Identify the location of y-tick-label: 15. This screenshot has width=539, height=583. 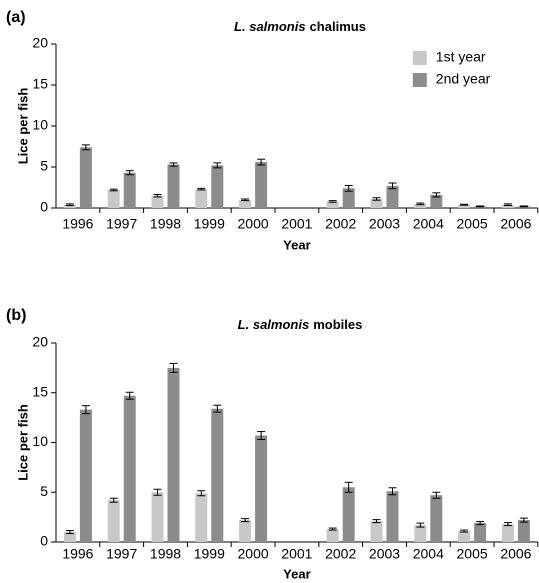
(40, 391).